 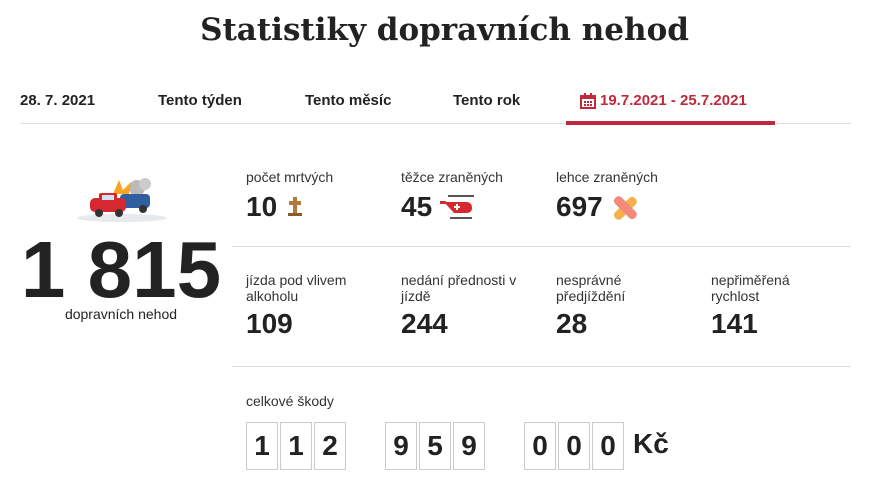 What do you see at coordinates (673, 100) in the screenshot?
I see `tab: 19.7.2021 - 25.7.2021` at bounding box center [673, 100].